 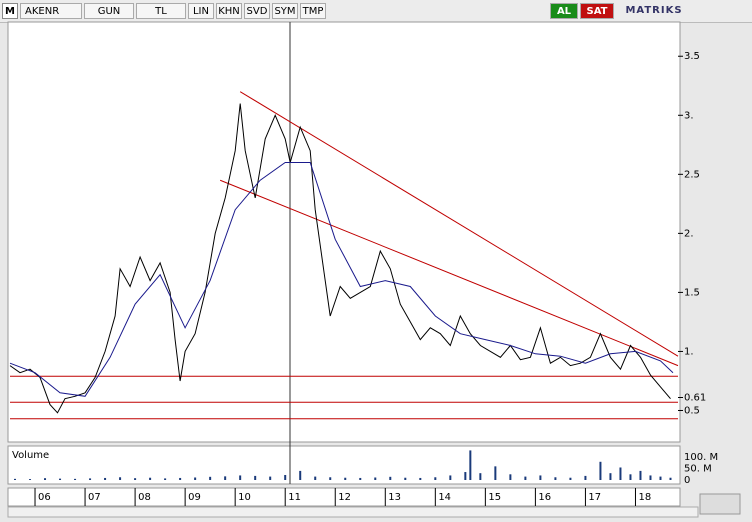 I want to click on sell-button: SAT, so click(x=597, y=11).